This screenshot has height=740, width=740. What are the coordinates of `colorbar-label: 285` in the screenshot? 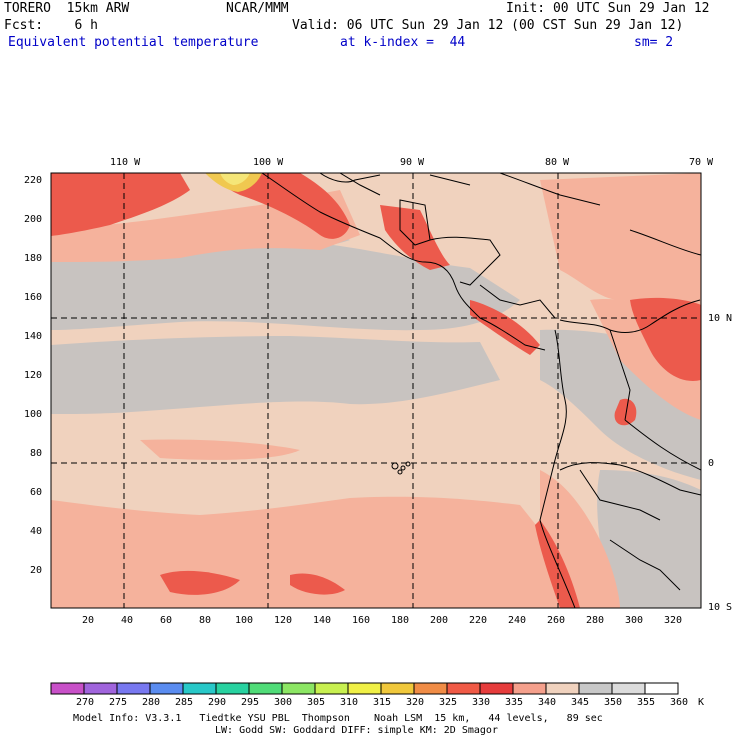 It's located at (184, 702).